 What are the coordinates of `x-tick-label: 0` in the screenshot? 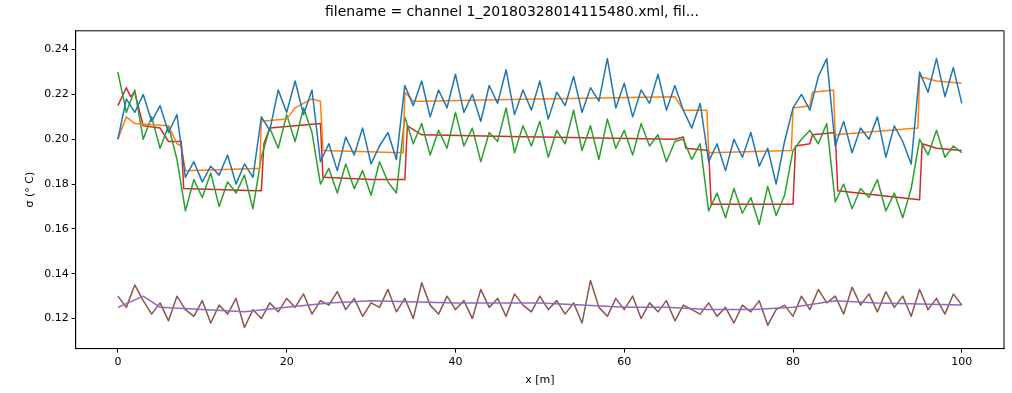 It's located at (118, 362).